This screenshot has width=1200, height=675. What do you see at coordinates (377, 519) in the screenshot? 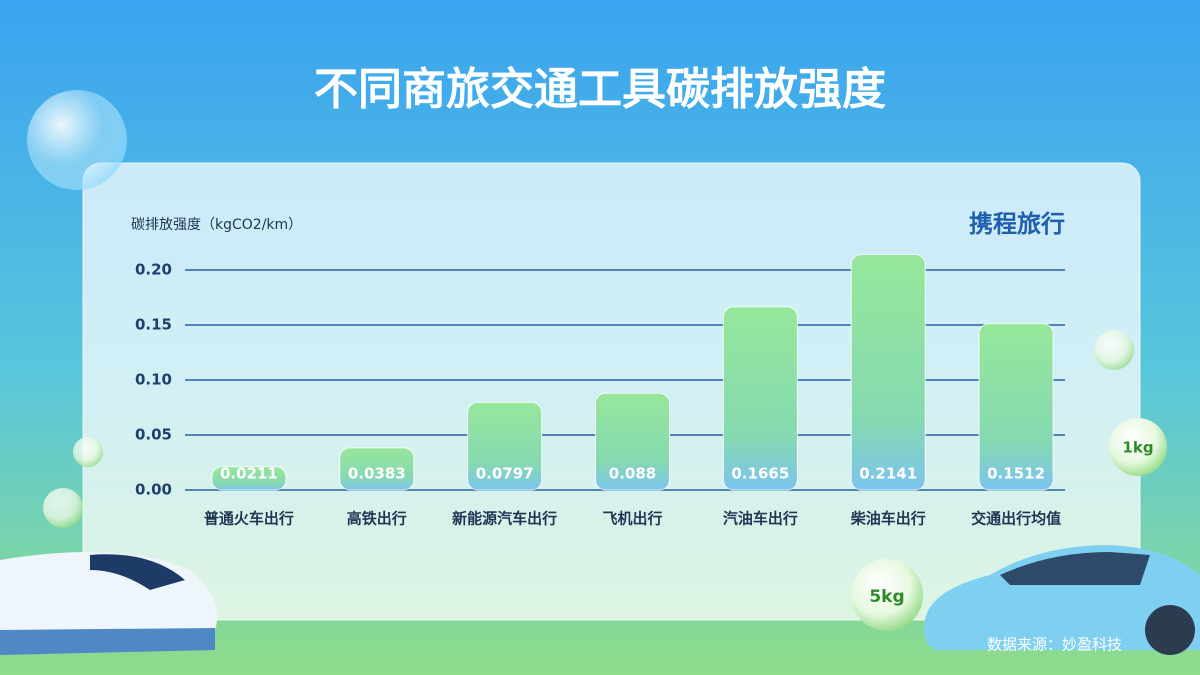
I see `x-tick-label: 高铁出行` at bounding box center [377, 519].